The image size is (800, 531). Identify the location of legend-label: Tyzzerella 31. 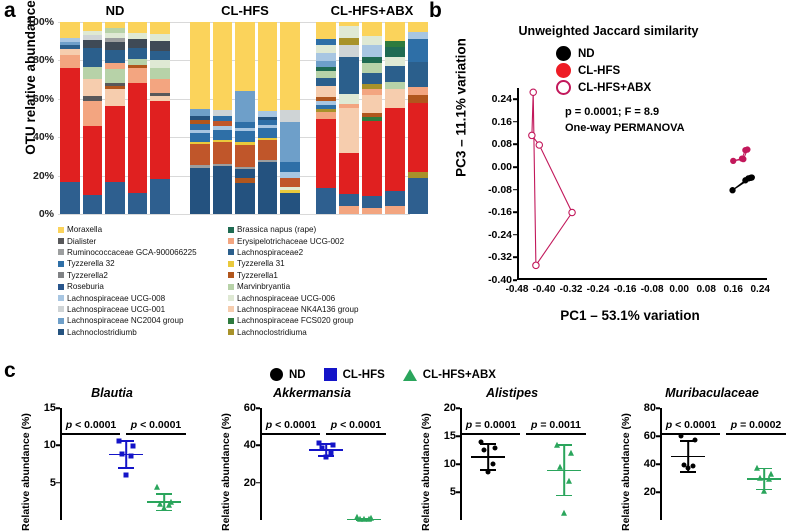
(261, 264).